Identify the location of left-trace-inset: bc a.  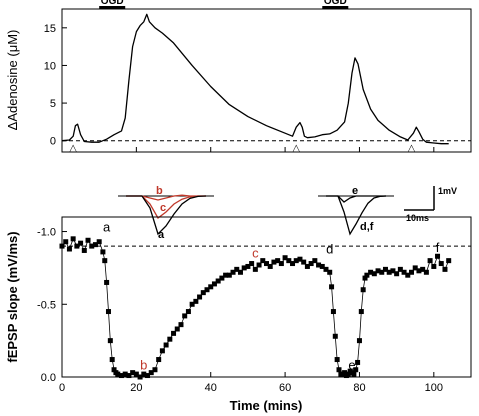
(166, 213).